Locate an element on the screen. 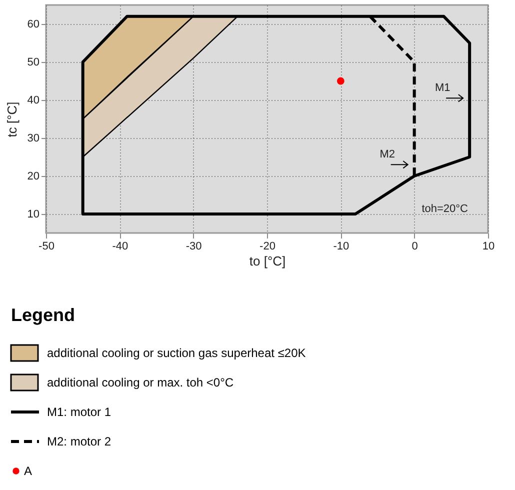 This screenshot has height=490, width=515. y-axis-title: tc [°C] is located at coordinates (12, 120).